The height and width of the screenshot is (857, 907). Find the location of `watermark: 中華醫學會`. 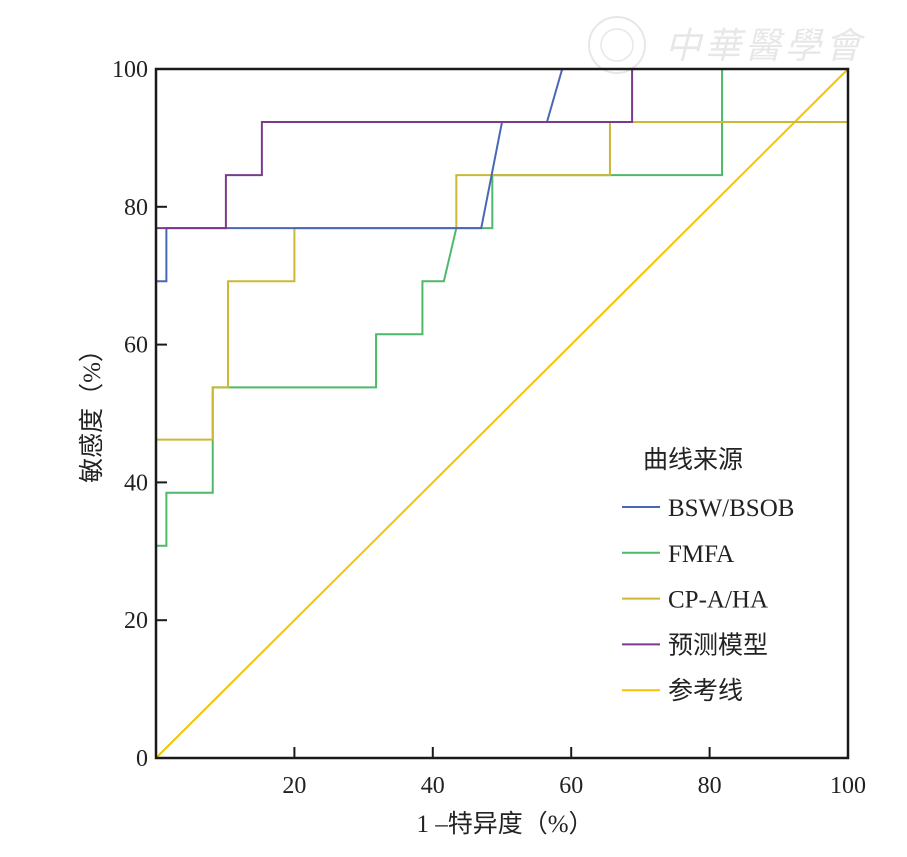

watermark: 中華醫學會 is located at coordinates (727, 45).